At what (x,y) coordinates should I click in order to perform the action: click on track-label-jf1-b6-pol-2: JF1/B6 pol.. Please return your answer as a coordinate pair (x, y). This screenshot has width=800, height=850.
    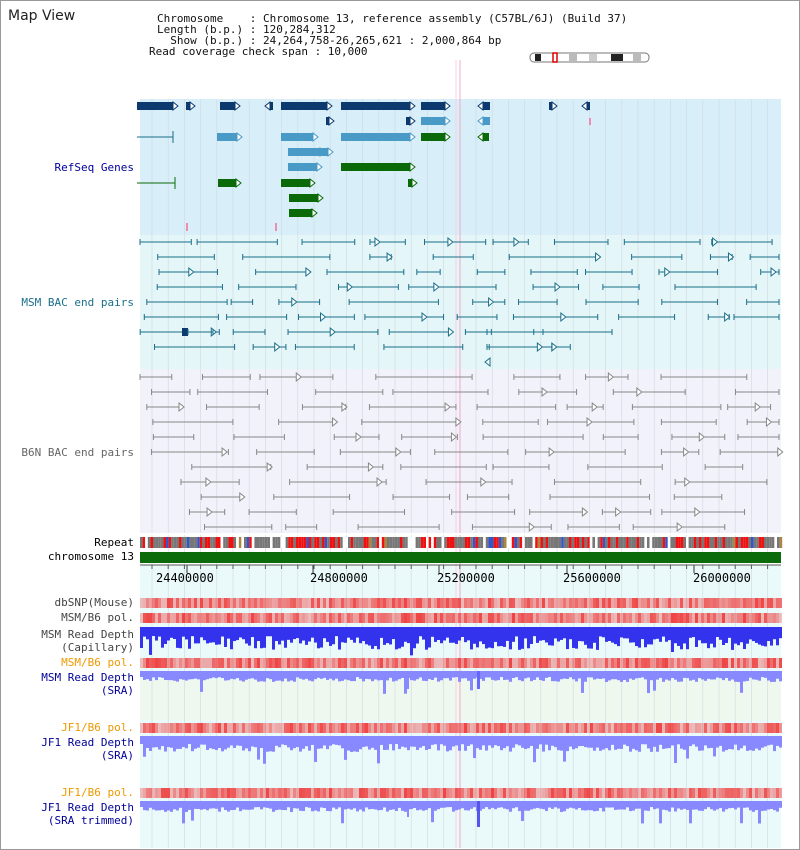
    Looking at the image, I should click on (97, 792).